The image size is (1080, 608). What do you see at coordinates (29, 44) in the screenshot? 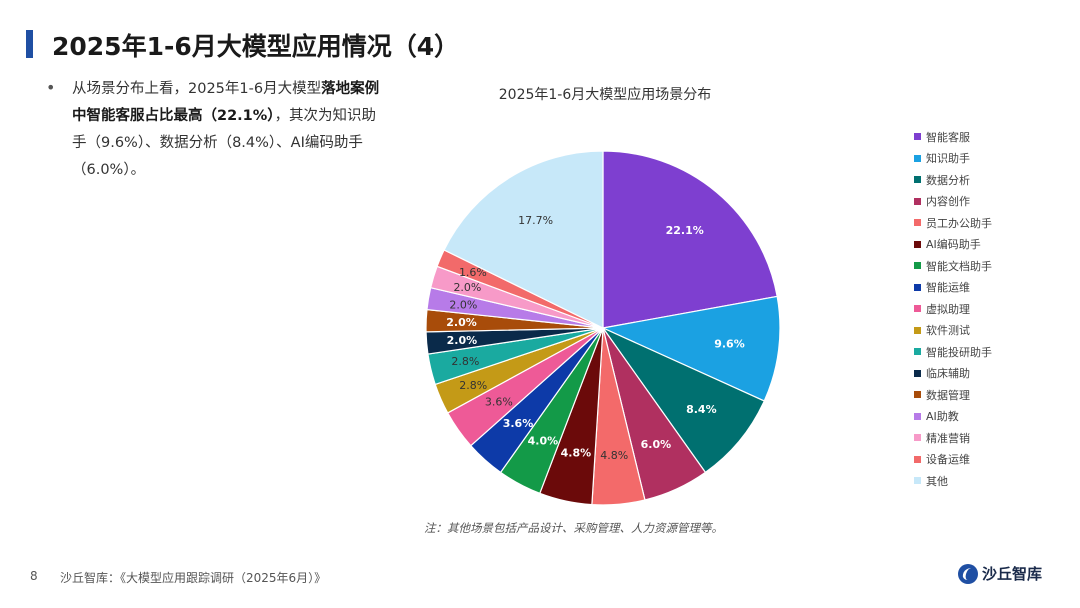
I see `title-accent-bar` at bounding box center [29, 44].